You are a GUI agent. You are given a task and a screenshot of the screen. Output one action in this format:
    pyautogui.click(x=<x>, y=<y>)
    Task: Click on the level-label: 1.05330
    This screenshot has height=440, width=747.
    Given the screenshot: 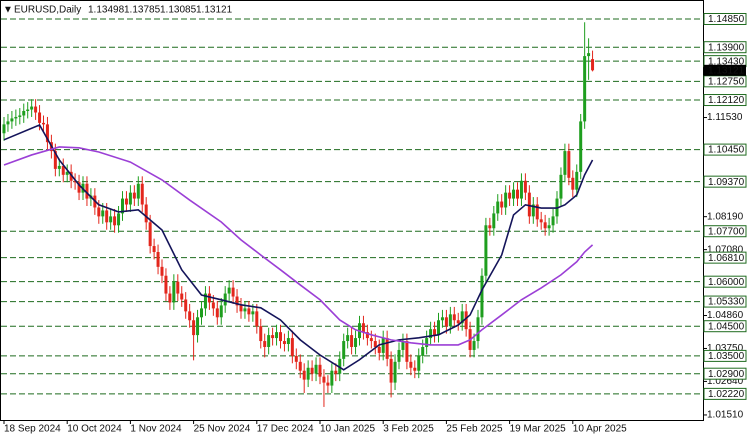 What is the action you would take?
    pyautogui.click(x=726, y=302)
    